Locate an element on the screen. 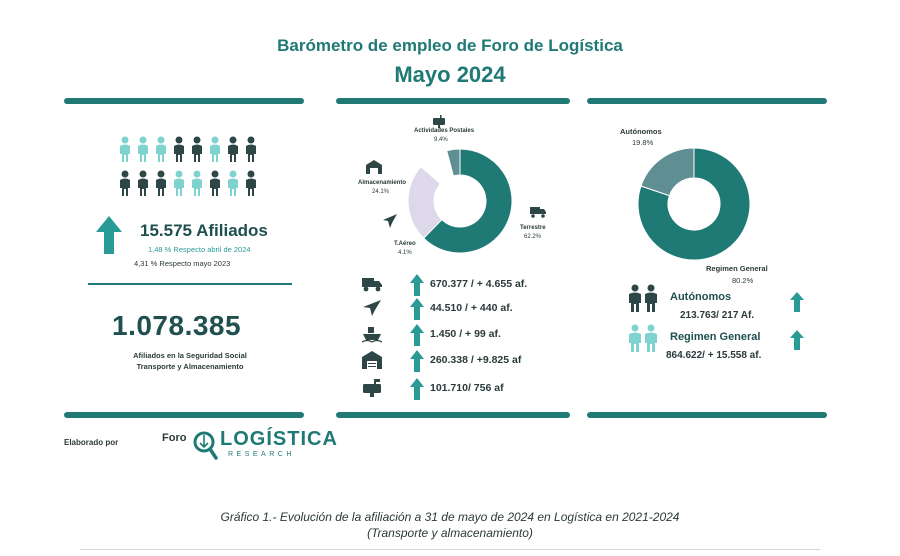 The image size is (900, 556). sector-donut-chart is located at coordinates (460, 201).